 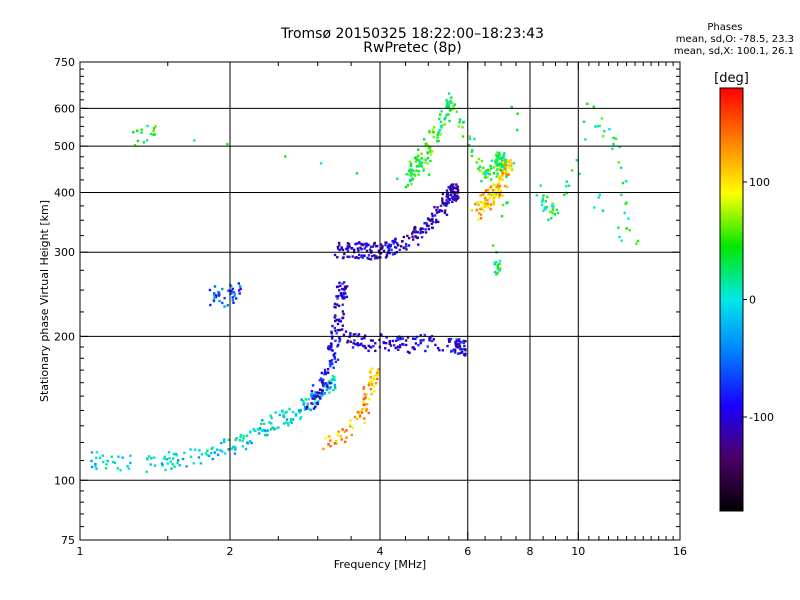 I want to click on x-tick-label: 10, so click(x=578, y=551).